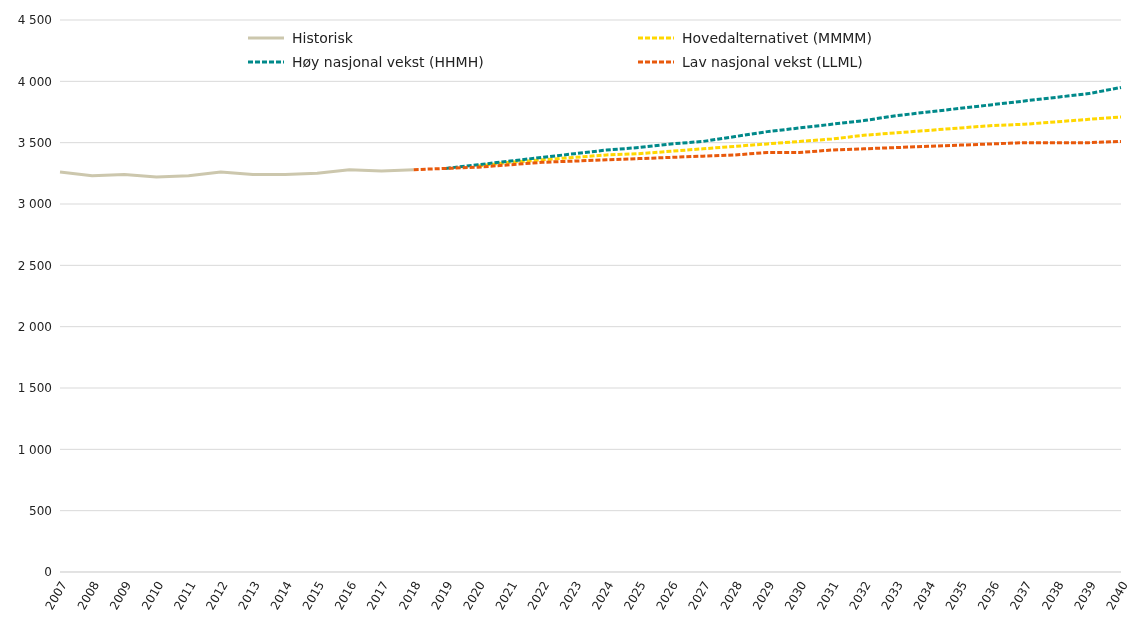 The image size is (1137, 625). I want to click on legend-label: Høy nasjonal vekst (HHMH), so click(388, 62).